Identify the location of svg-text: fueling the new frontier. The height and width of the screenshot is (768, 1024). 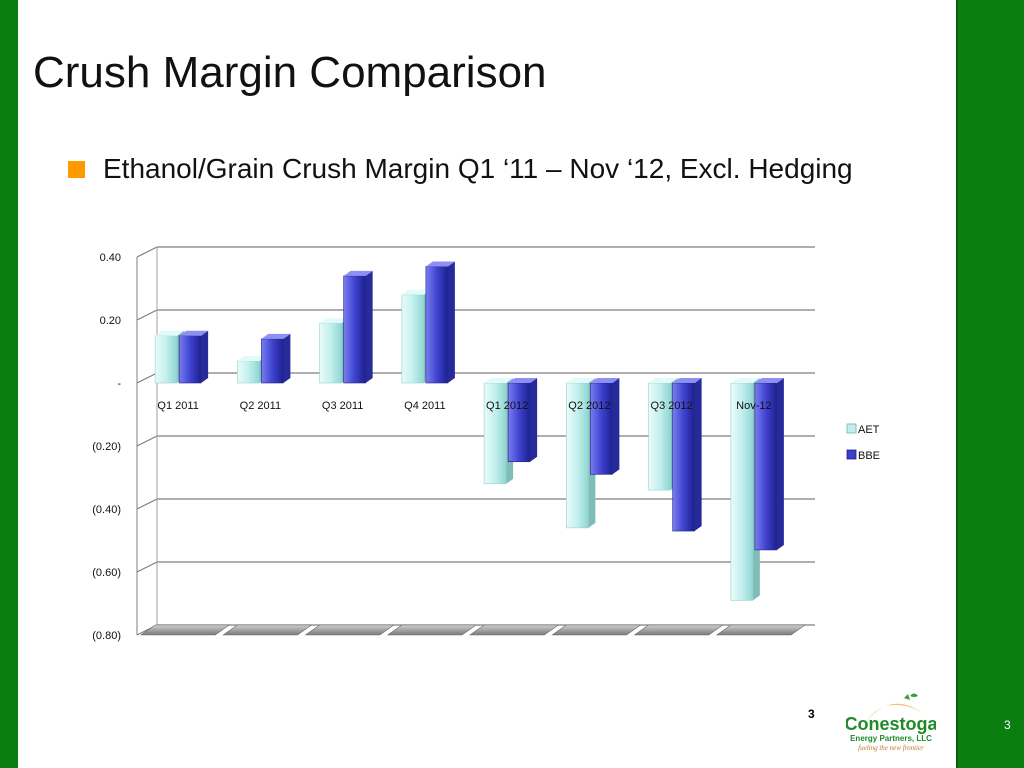
(891, 748).